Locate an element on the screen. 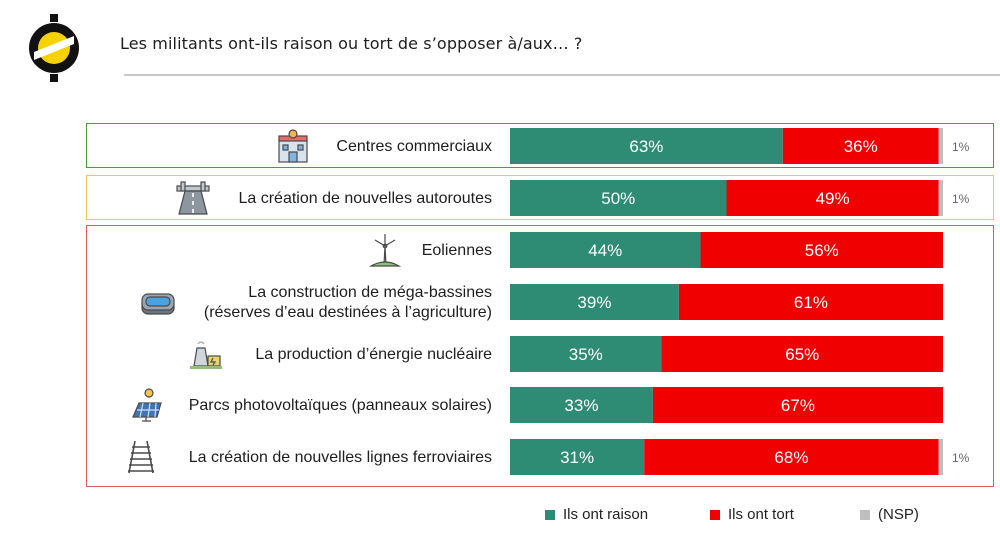 This screenshot has height=539, width=1000. legend-swatch-tort is located at coordinates (715, 514).